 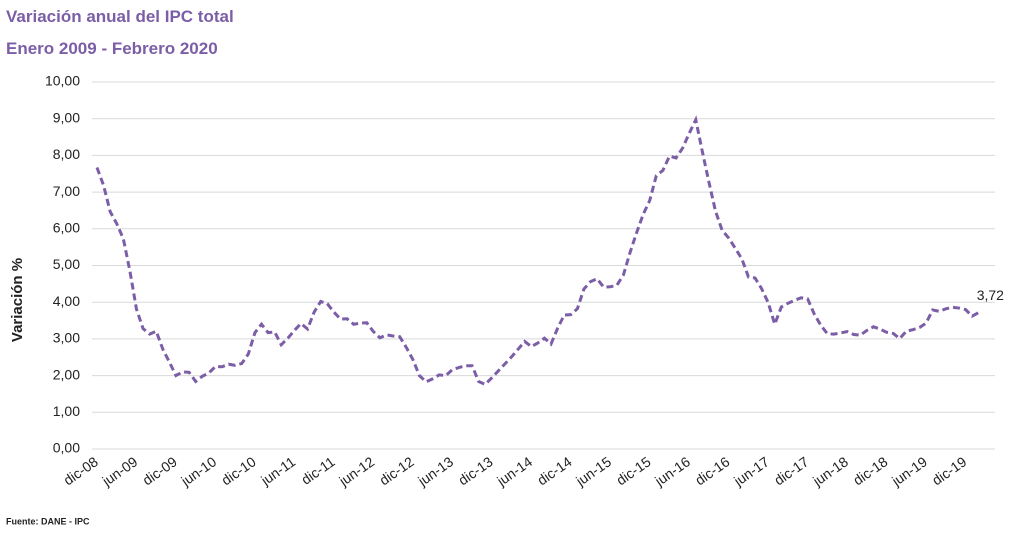 What do you see at coordinates (66, 448) in the screenshot?
I see `y-tick-label: 0,00` at bounding box center [66, 448].